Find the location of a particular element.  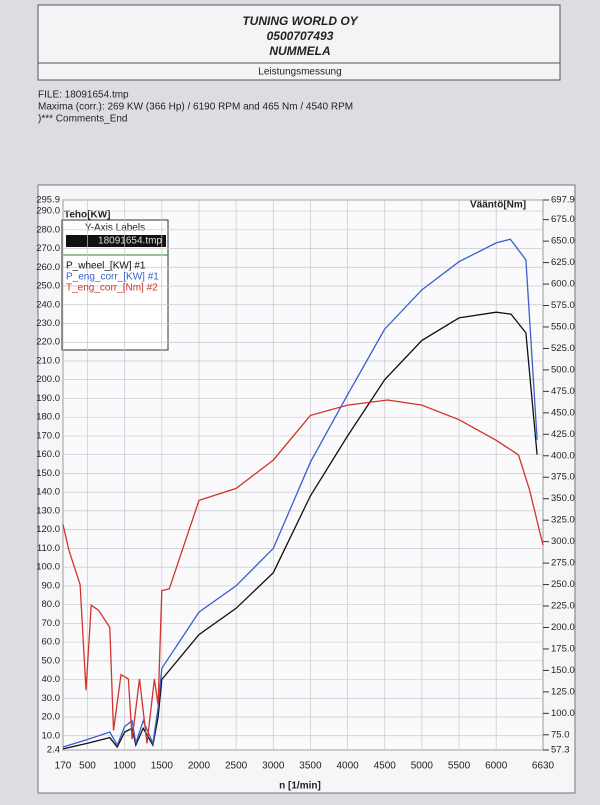

x-tick-label: 5500 is located at coordinates (459, 766).